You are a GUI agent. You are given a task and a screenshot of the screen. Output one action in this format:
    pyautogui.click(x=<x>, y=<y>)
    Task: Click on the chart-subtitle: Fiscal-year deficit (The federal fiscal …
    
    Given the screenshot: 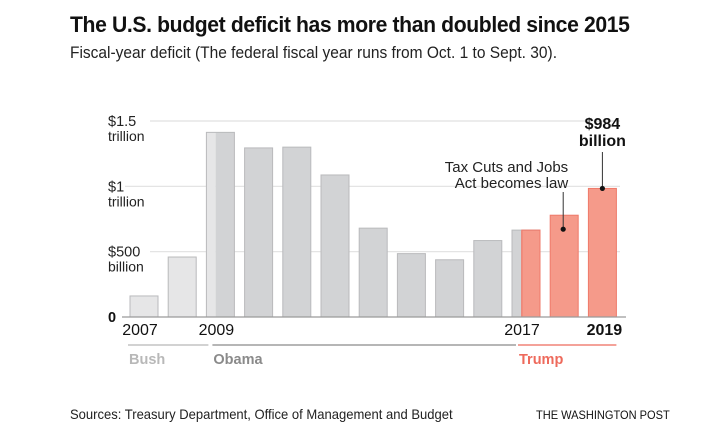 What is the action you would take?
    pyautogui.click(x=314, y=53)
    